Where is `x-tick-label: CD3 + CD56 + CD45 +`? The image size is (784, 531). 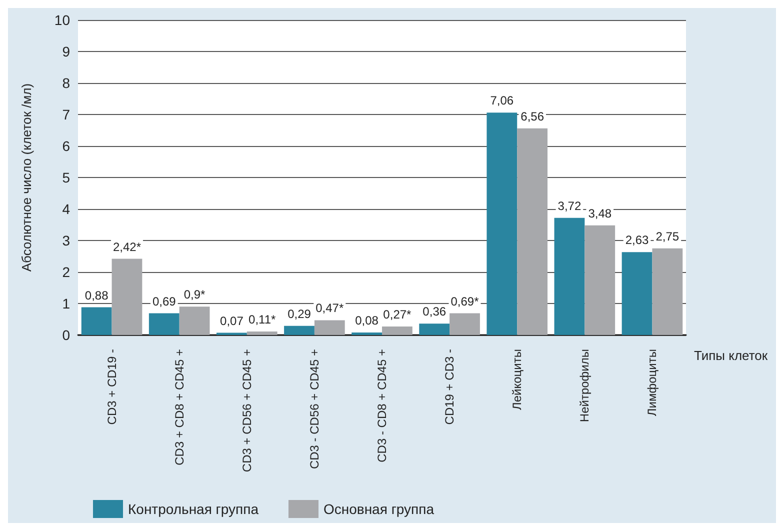
x-tick-label: CD3 + CD56 + CD45 + is located at coordinates (247, 410).